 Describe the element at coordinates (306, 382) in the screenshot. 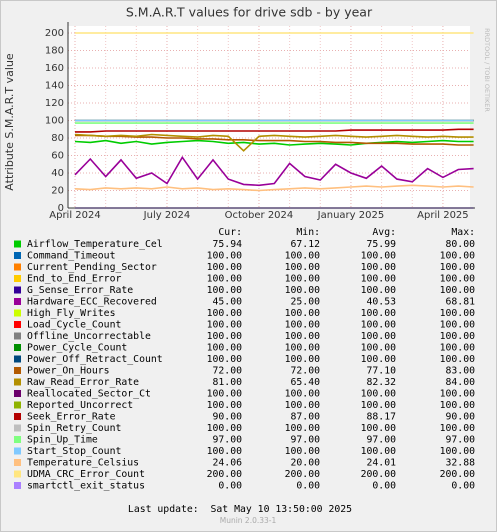

I see `legend-stat: 65.40` at that location.